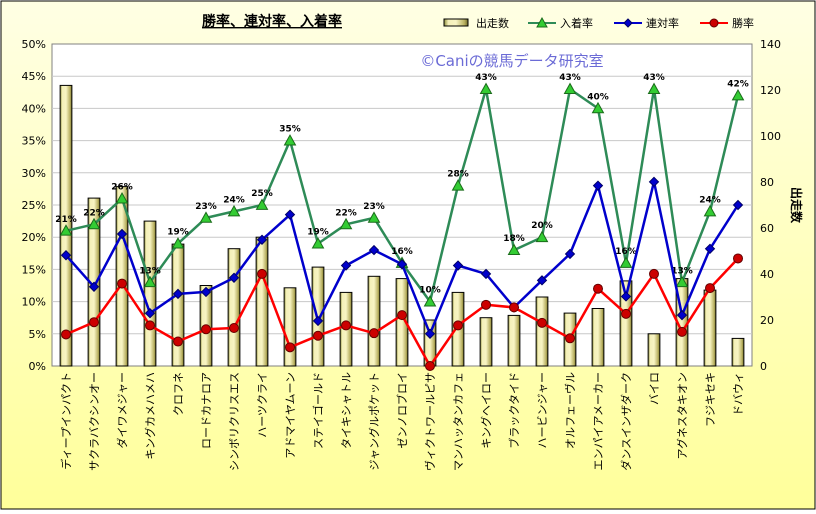 The width and height of the screenshot is (816, 514). I want to click on y2-tick-label: 100, so click(770, 136).